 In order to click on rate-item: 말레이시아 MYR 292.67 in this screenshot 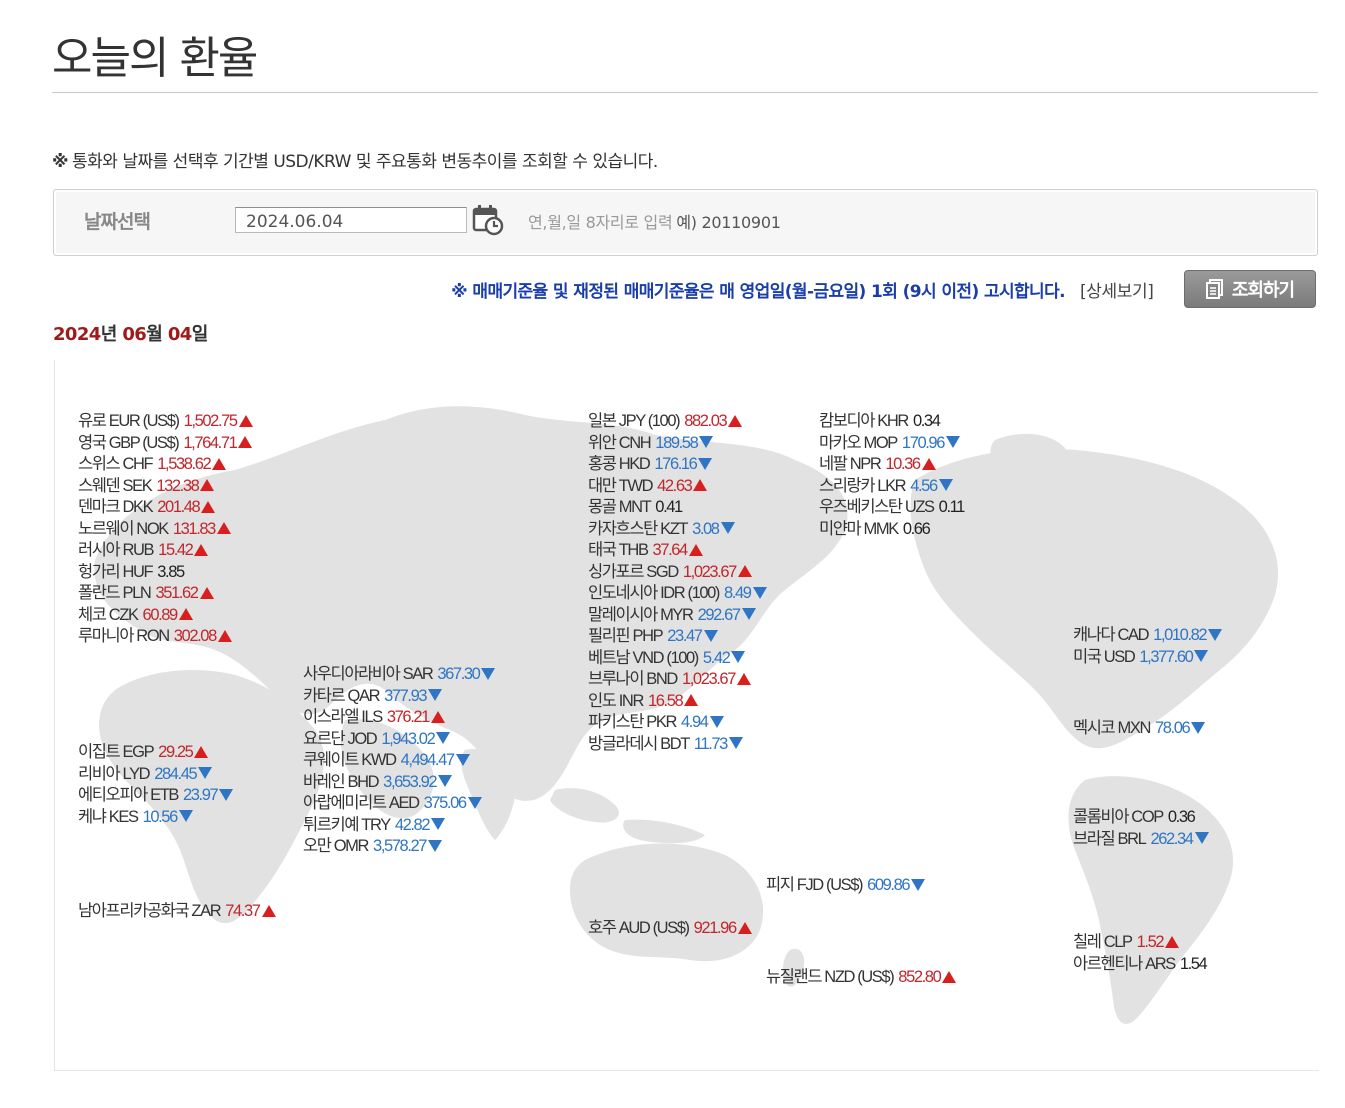, I will do `click(677, 616)`.